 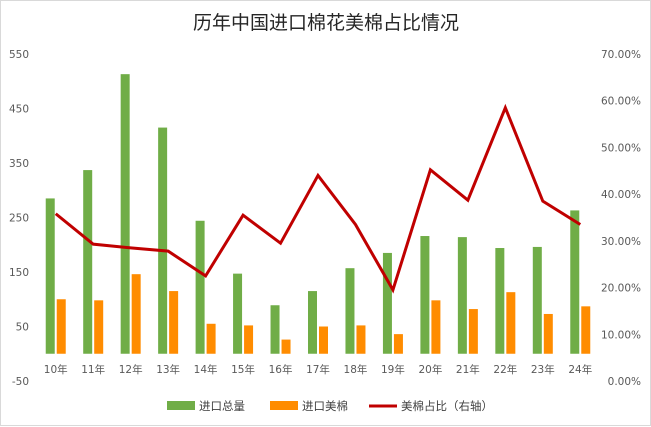 I want to click on x-tick-label: 22年, so click(x=505, y=369).